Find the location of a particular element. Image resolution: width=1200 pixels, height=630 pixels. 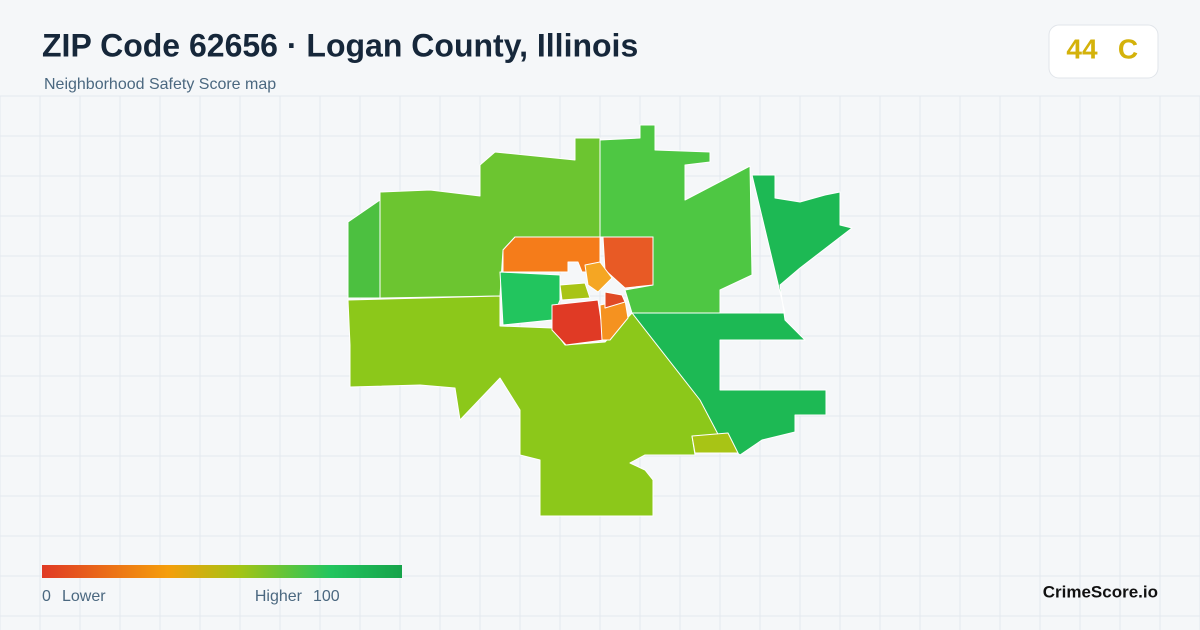

brand: CrimeScore.io is located at coordinates (1100, 591).